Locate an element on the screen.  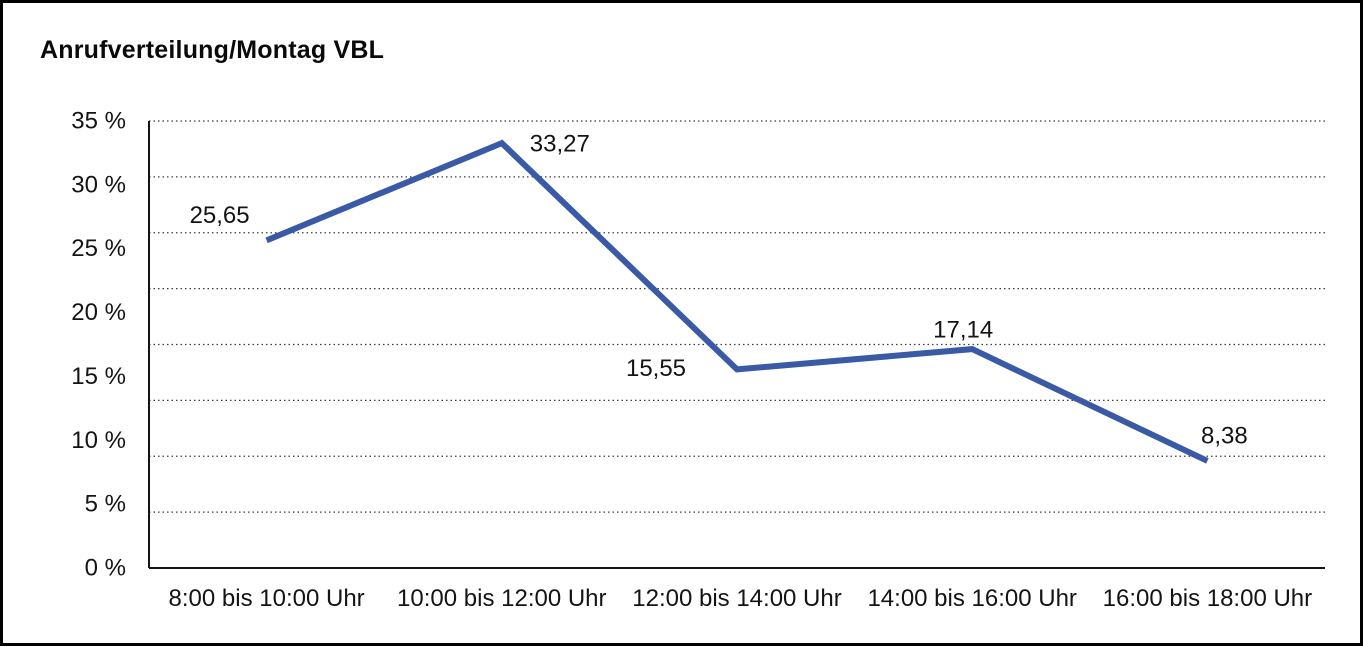
y-tick-label: 25 % is located at coordinates (98, 248).